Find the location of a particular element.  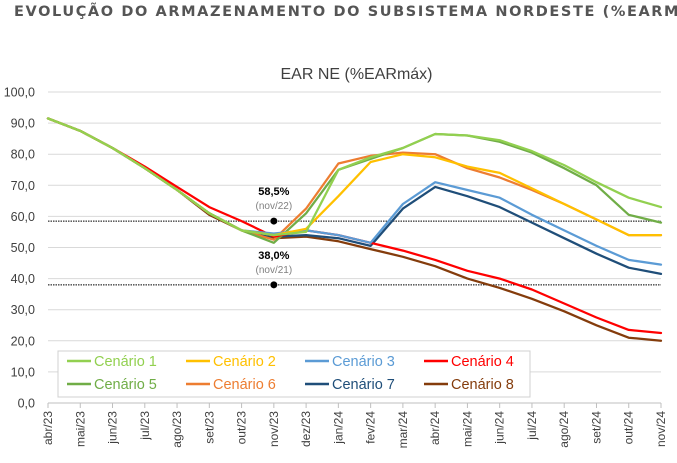

legend-label-cen-rio-5: Cenário 5 is located at coordinates (125, 385).